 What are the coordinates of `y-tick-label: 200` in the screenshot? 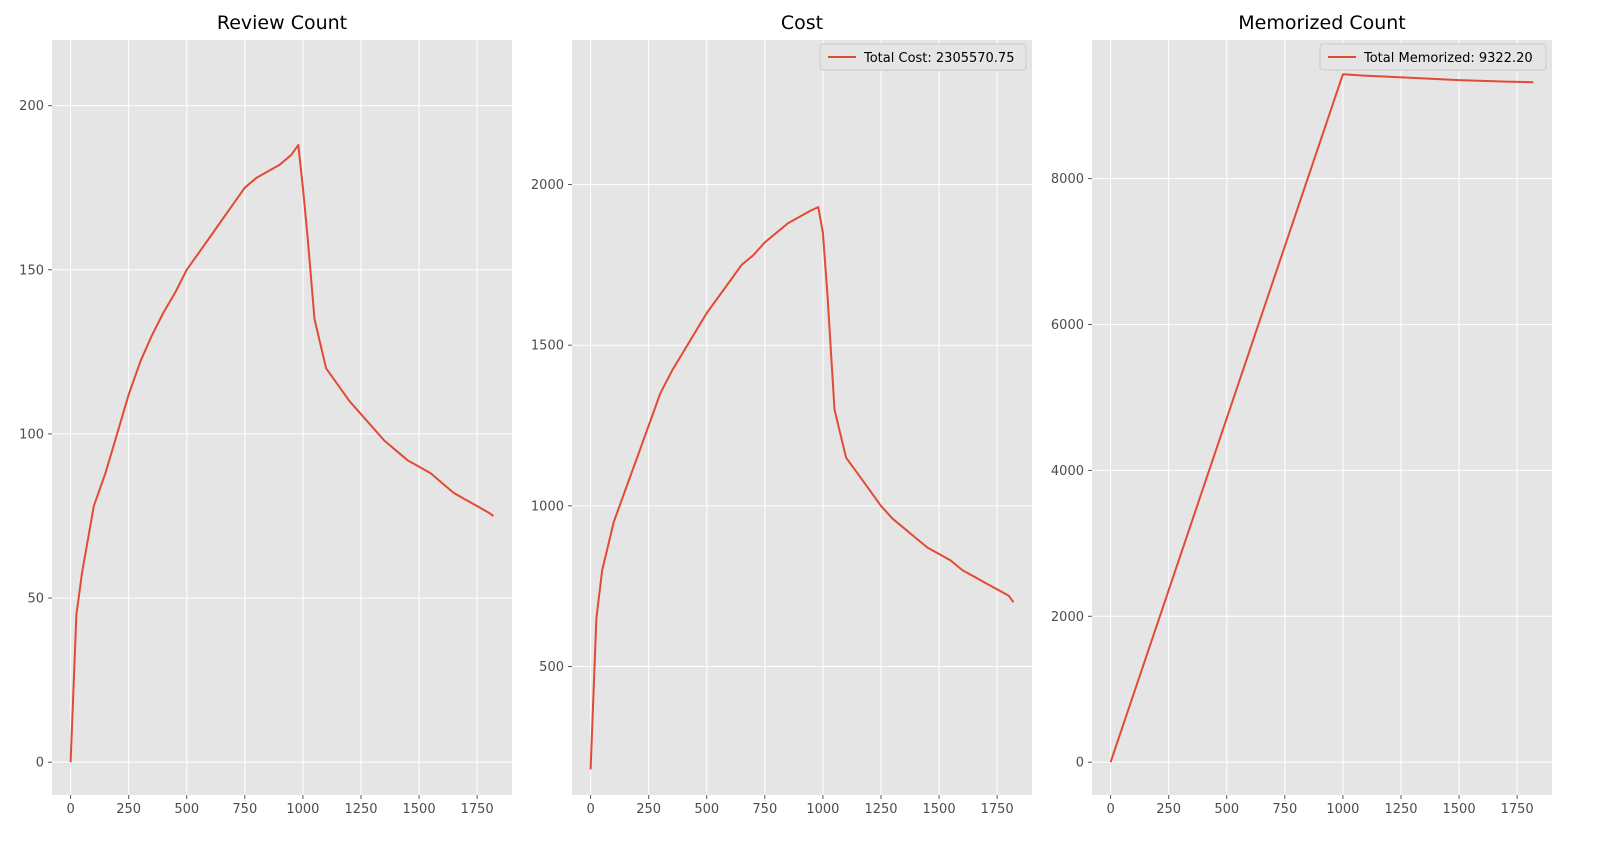 It's located at (31, 106).